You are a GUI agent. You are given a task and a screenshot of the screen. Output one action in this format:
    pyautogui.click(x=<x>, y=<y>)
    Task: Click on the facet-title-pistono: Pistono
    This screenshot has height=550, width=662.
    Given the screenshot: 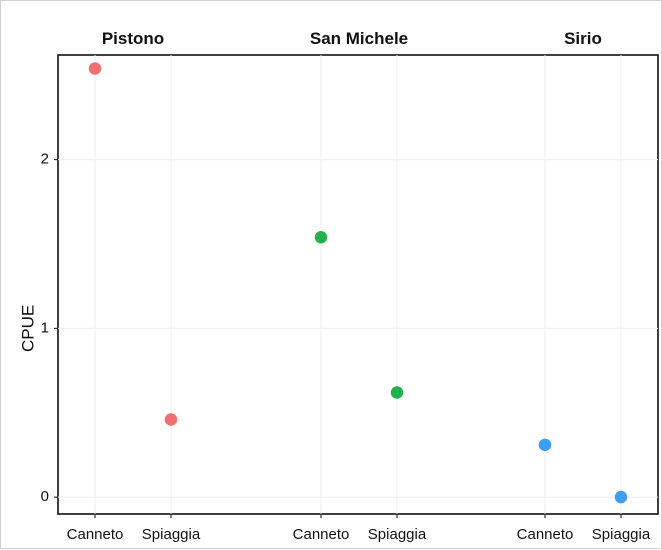 What is the action you would take?
    pyautogui.click(x=133, y=38)
    